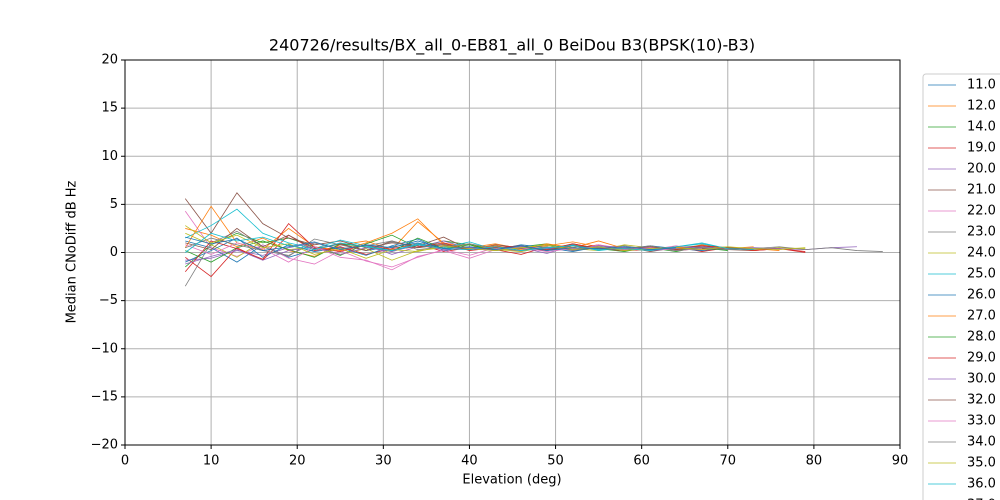 This screenshot has width=1000, height=500. What do you see at coordinates (297, 461) in the screenshot?
I see `x-tick-label: 20` at bounding box center [297, 461].